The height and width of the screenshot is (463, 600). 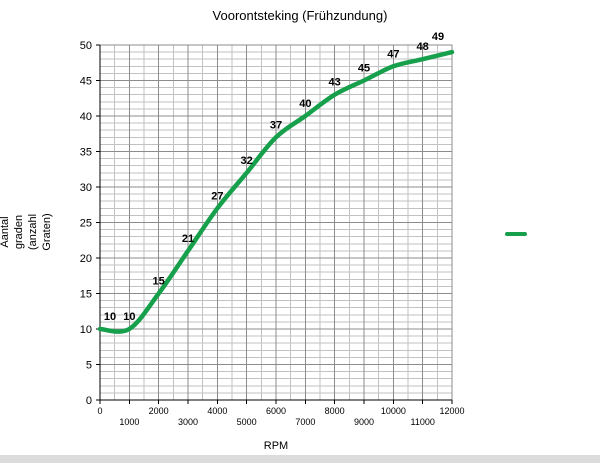 I want to click on legend-series-marker, so click(x=516, y=234).